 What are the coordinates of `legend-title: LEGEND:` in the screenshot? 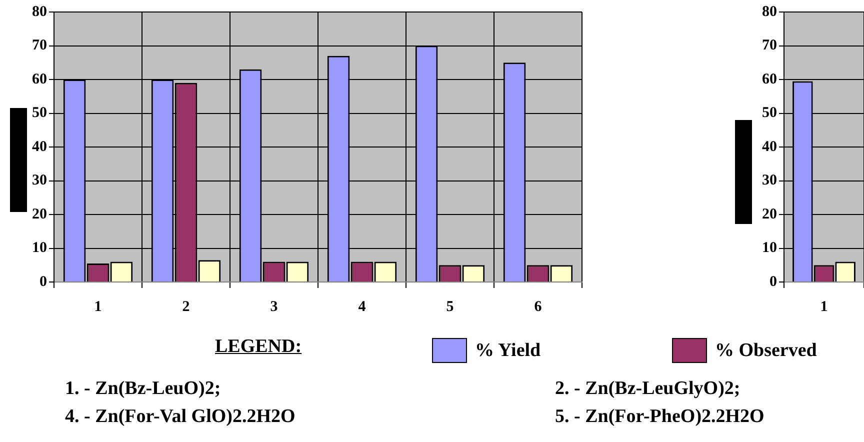 It's located at (258, 347).